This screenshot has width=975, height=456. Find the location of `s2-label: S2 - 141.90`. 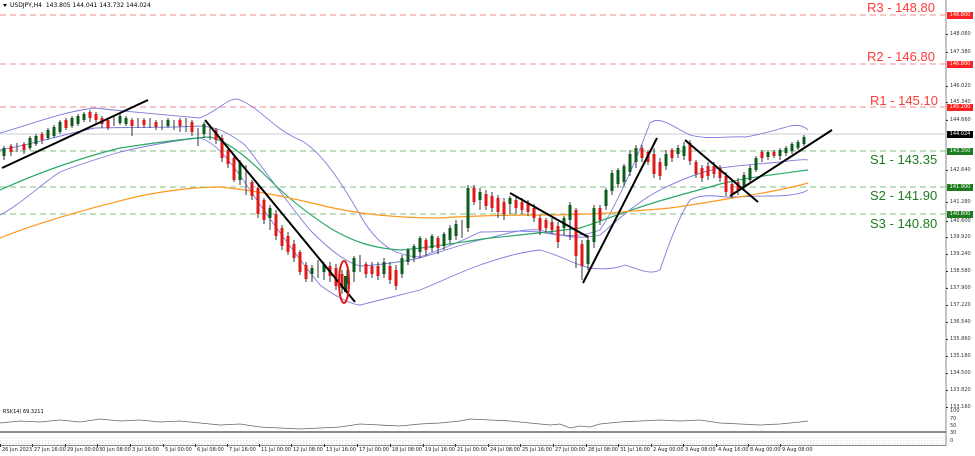

s2-label: S2 - 141.90 is located at coordinates (904, 195).